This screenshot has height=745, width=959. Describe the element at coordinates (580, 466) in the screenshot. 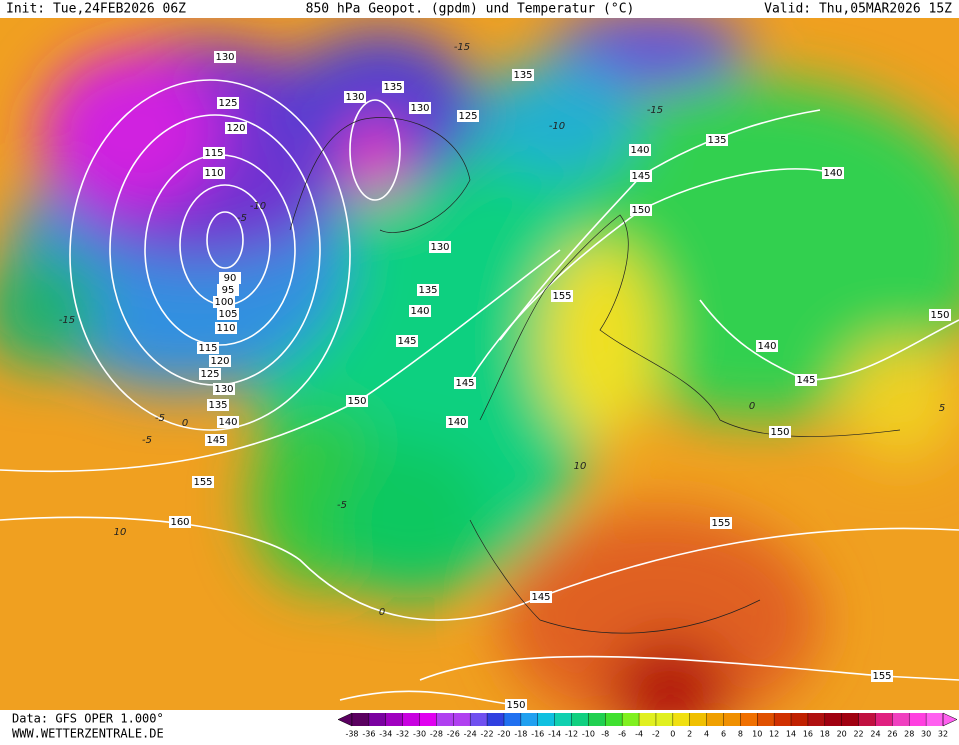

I see `temperature-label: 10` at that location.